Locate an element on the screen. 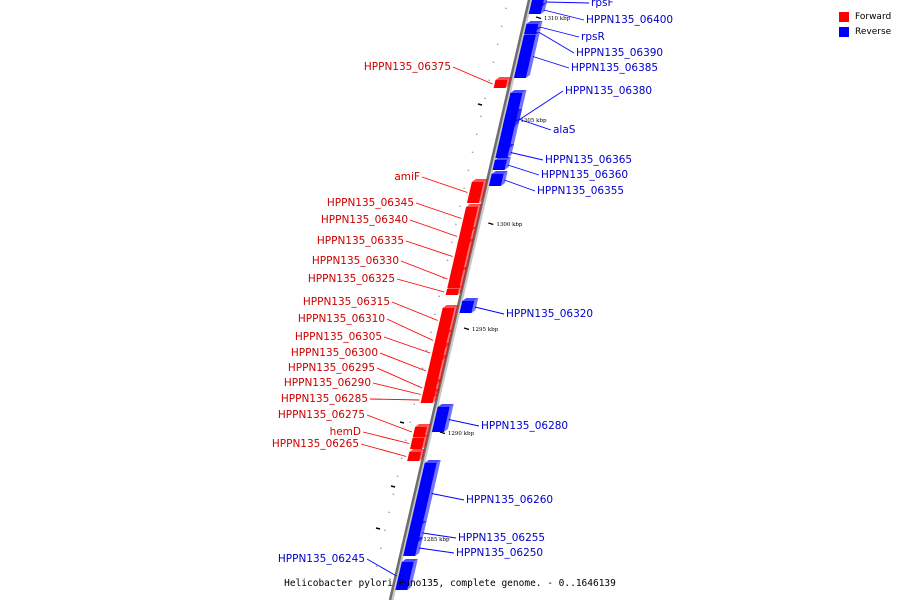 The image size is (900, 604). axis-tick-label: 1285 kbp is located at coordinates (436, 540).